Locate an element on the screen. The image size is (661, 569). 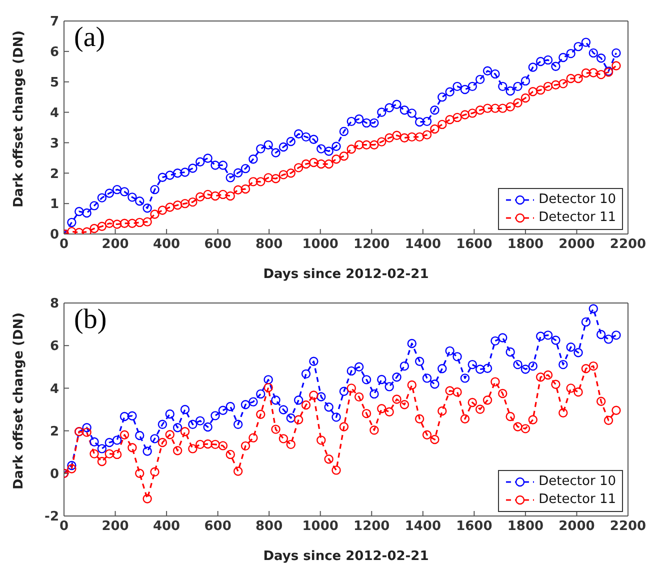
y-tick-label: 7 is located at coordinates (54, 22).